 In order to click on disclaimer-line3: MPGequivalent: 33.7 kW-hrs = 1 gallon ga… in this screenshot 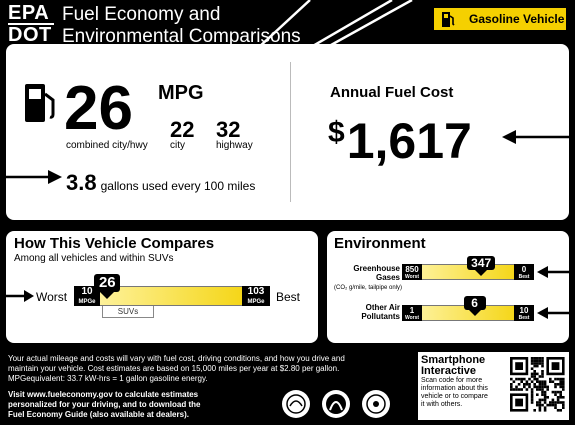, I will do `click(108, 378)`.